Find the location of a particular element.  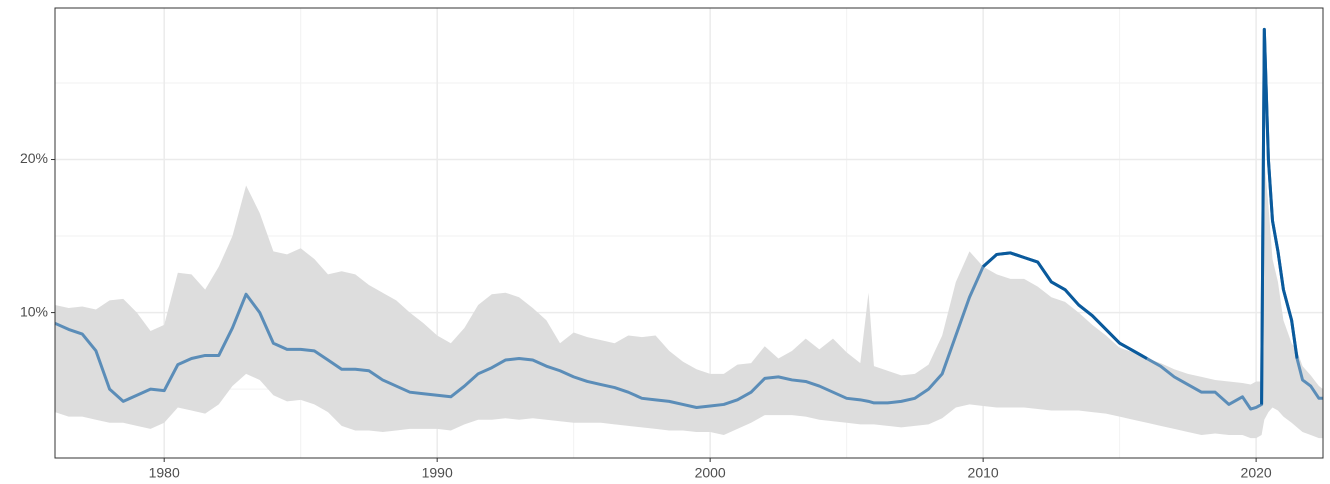

y-tick-label: 10% is located at coordinates (34, 311).